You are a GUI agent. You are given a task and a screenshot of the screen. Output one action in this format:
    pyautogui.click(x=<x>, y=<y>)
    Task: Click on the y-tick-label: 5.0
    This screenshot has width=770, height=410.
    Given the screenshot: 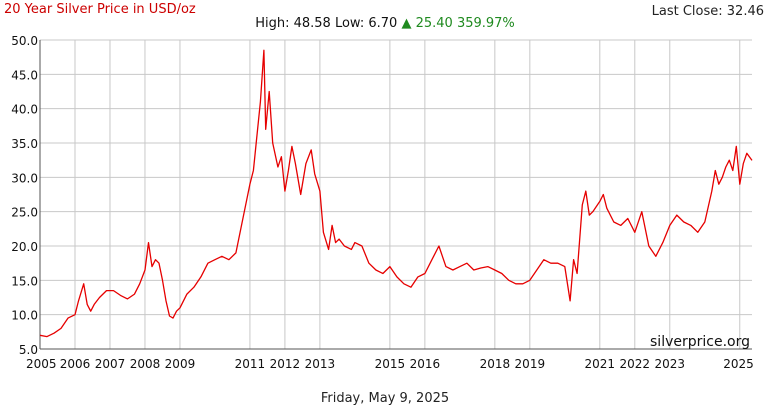 What is the action you would take?
    pyautogui.click(x=28, y=350)
    